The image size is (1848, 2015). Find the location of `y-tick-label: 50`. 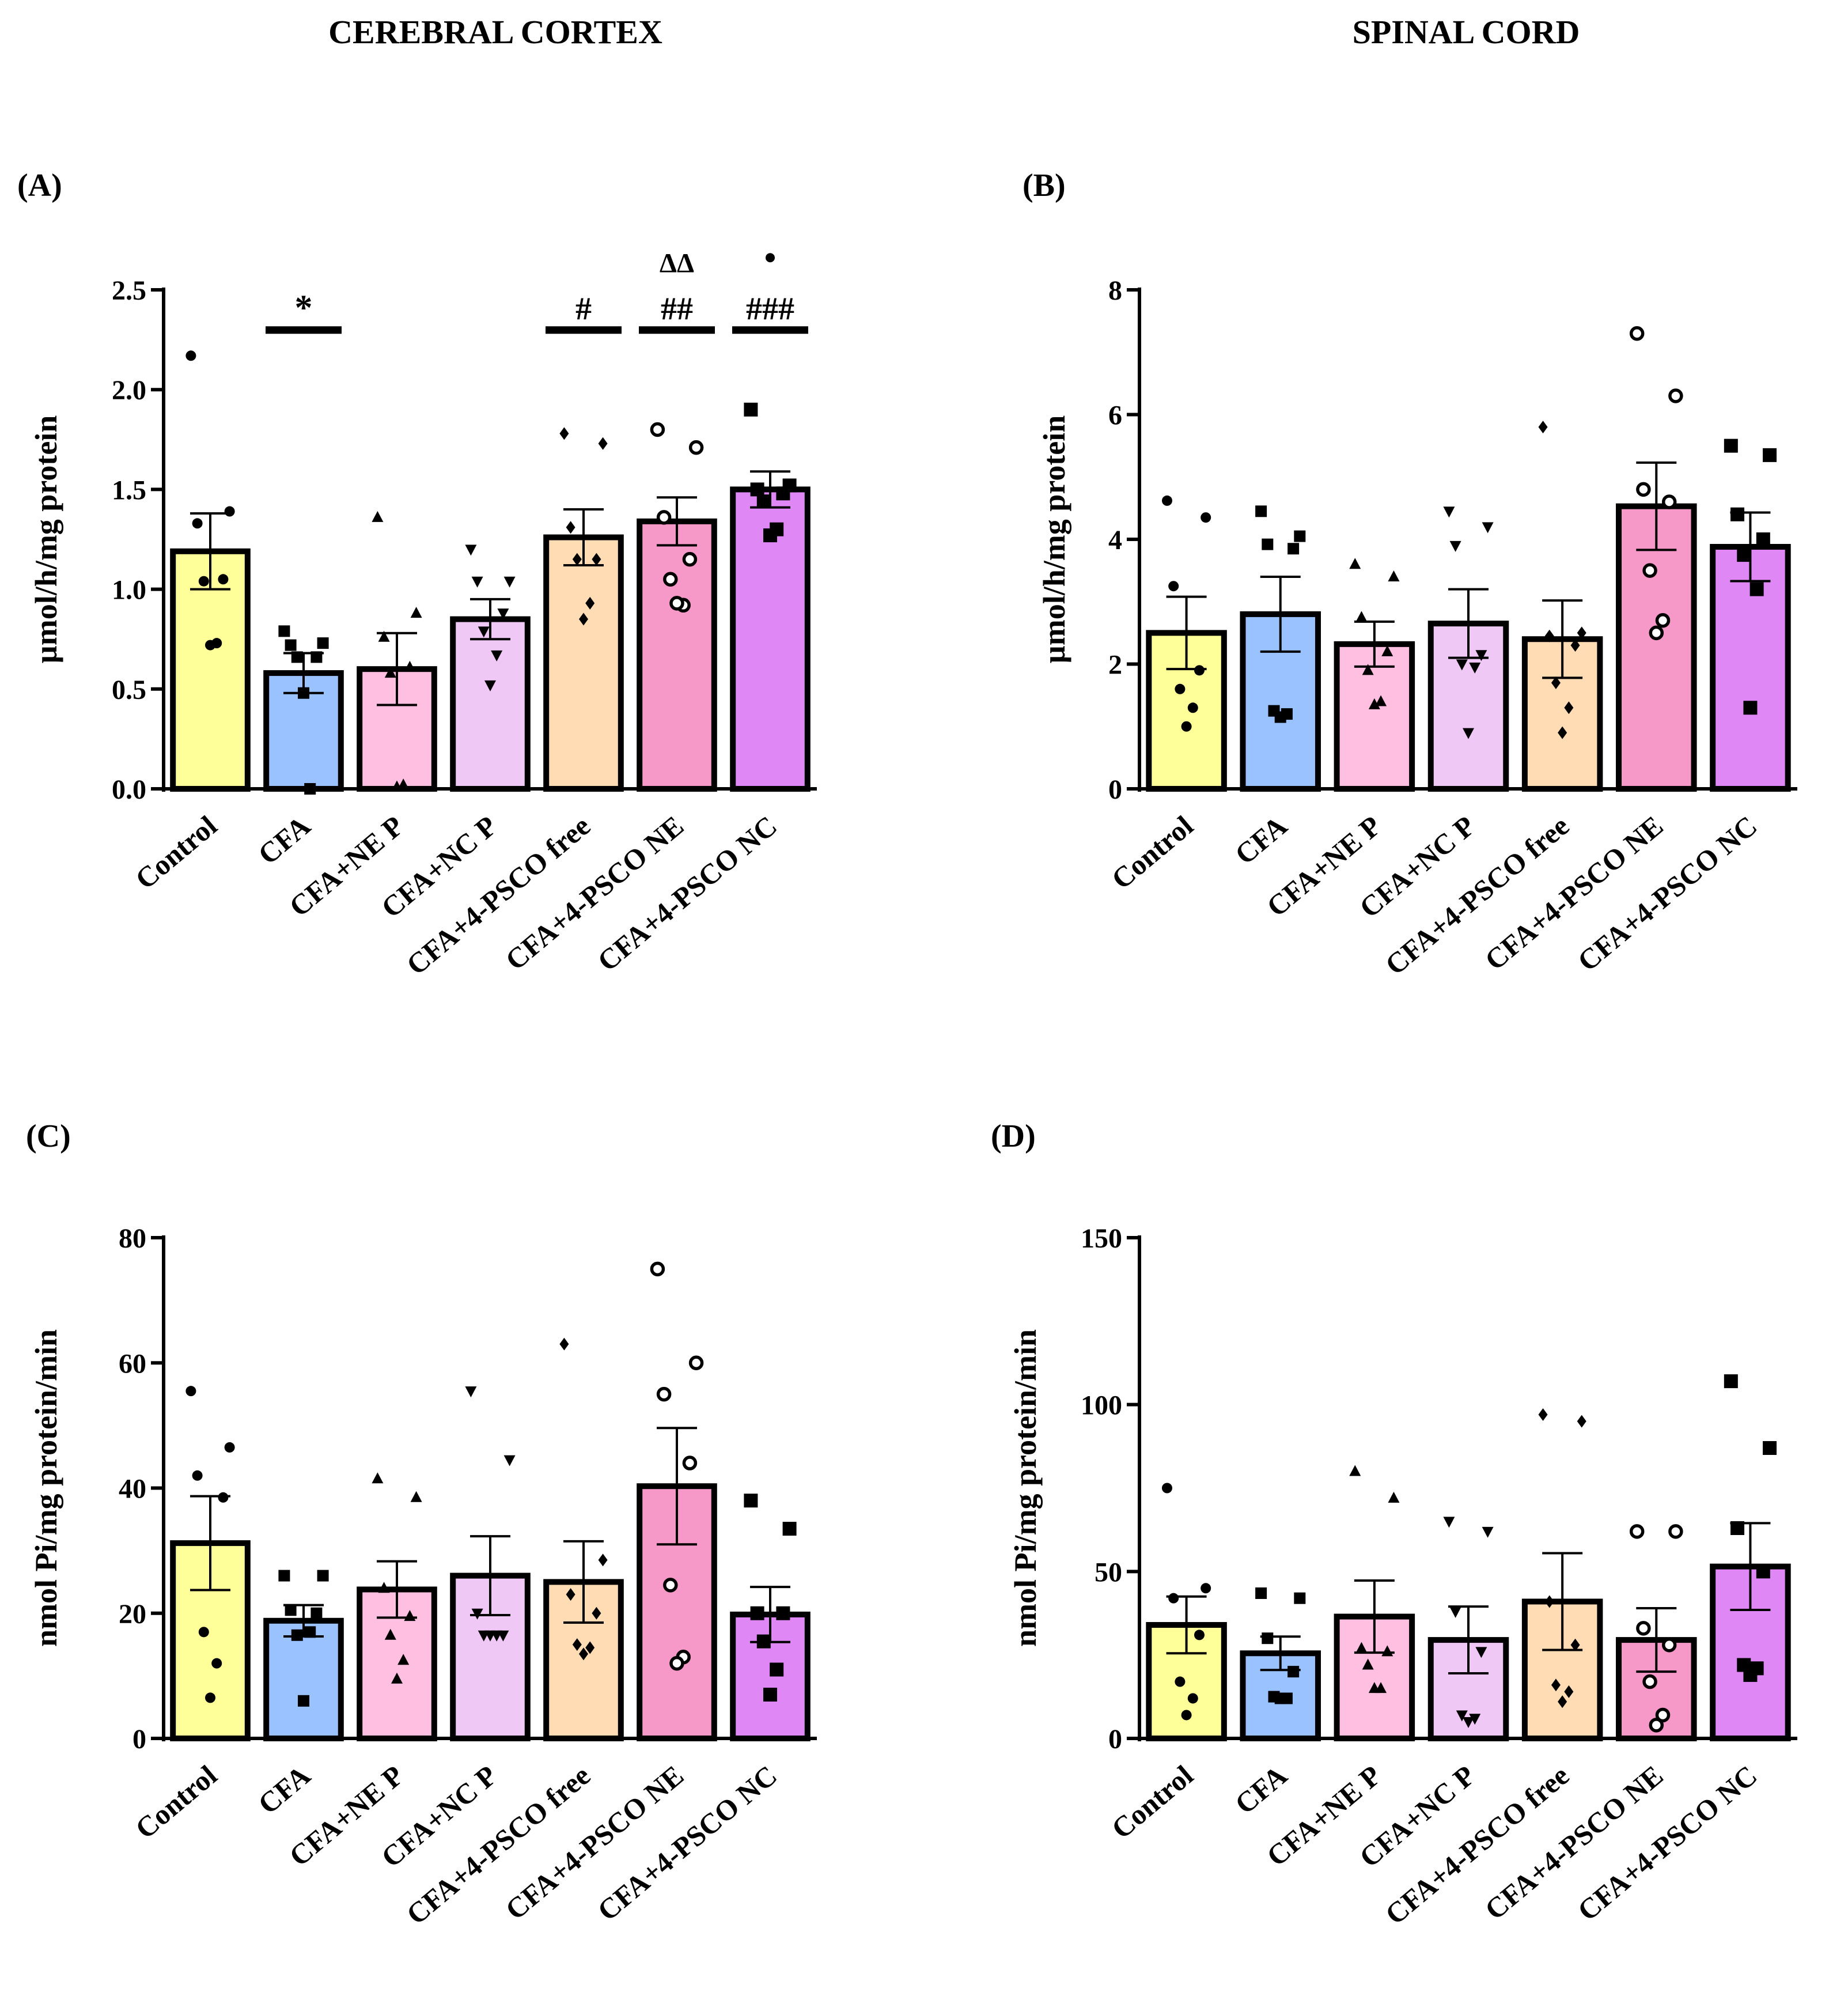

y-tick-label: 50 is located at coordinates (1108, 1572).